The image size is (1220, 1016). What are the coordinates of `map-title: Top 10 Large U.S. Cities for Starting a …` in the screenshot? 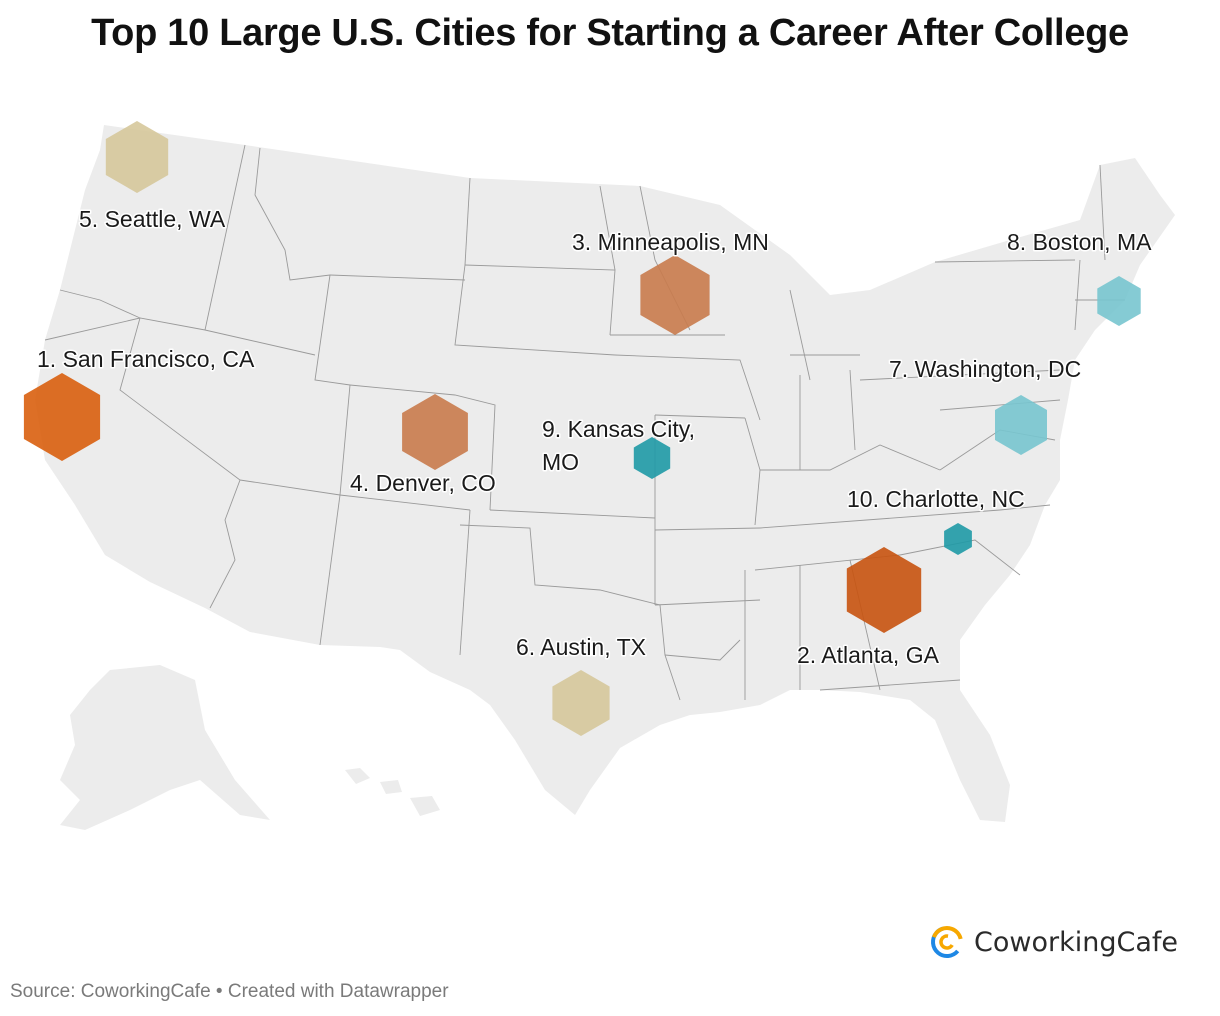 It's located at (610, 33).